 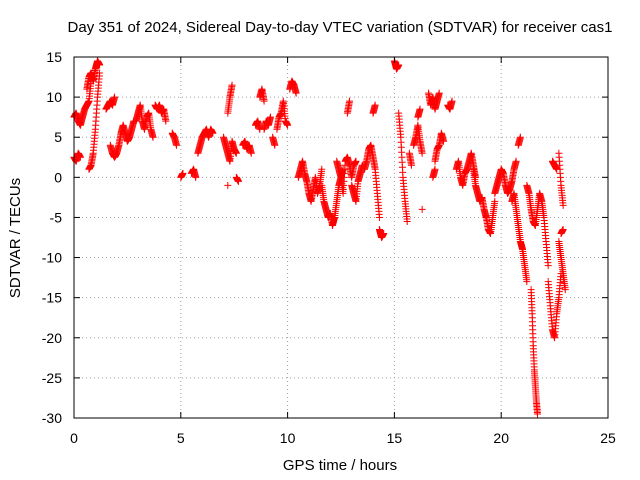 I want to click on x-tick-label: 25, so click(x=608, y=438).